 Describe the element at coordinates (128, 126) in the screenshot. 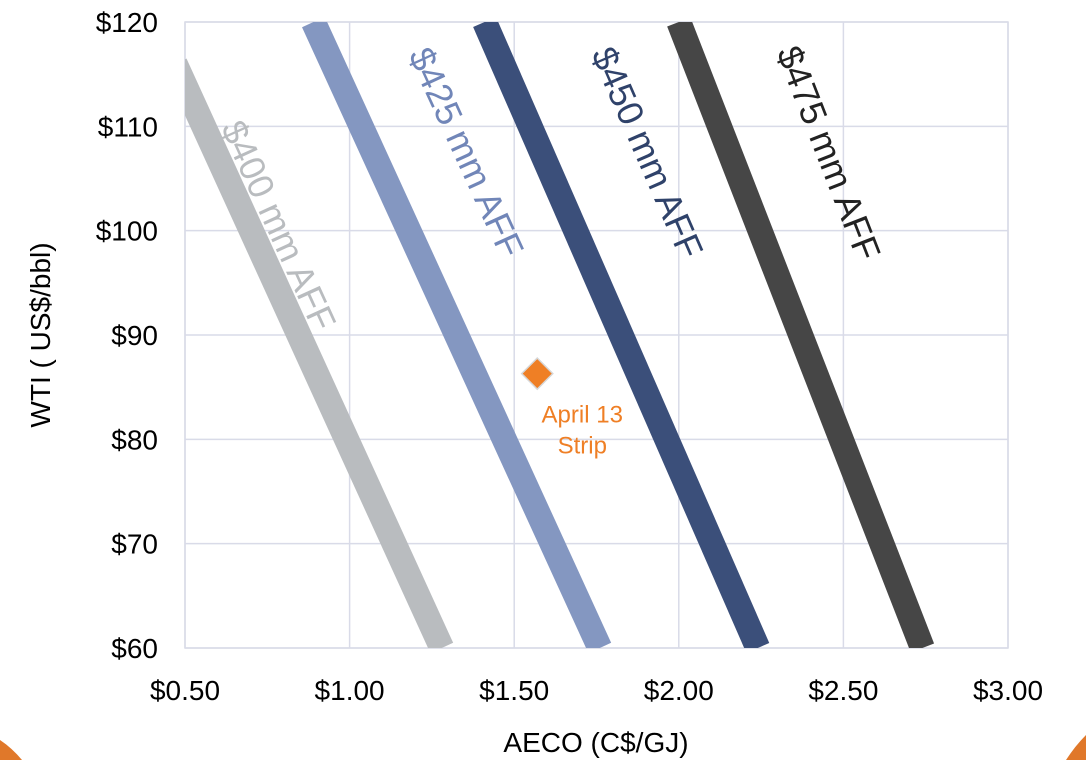

I see `y-tick-label: $110` at that location.